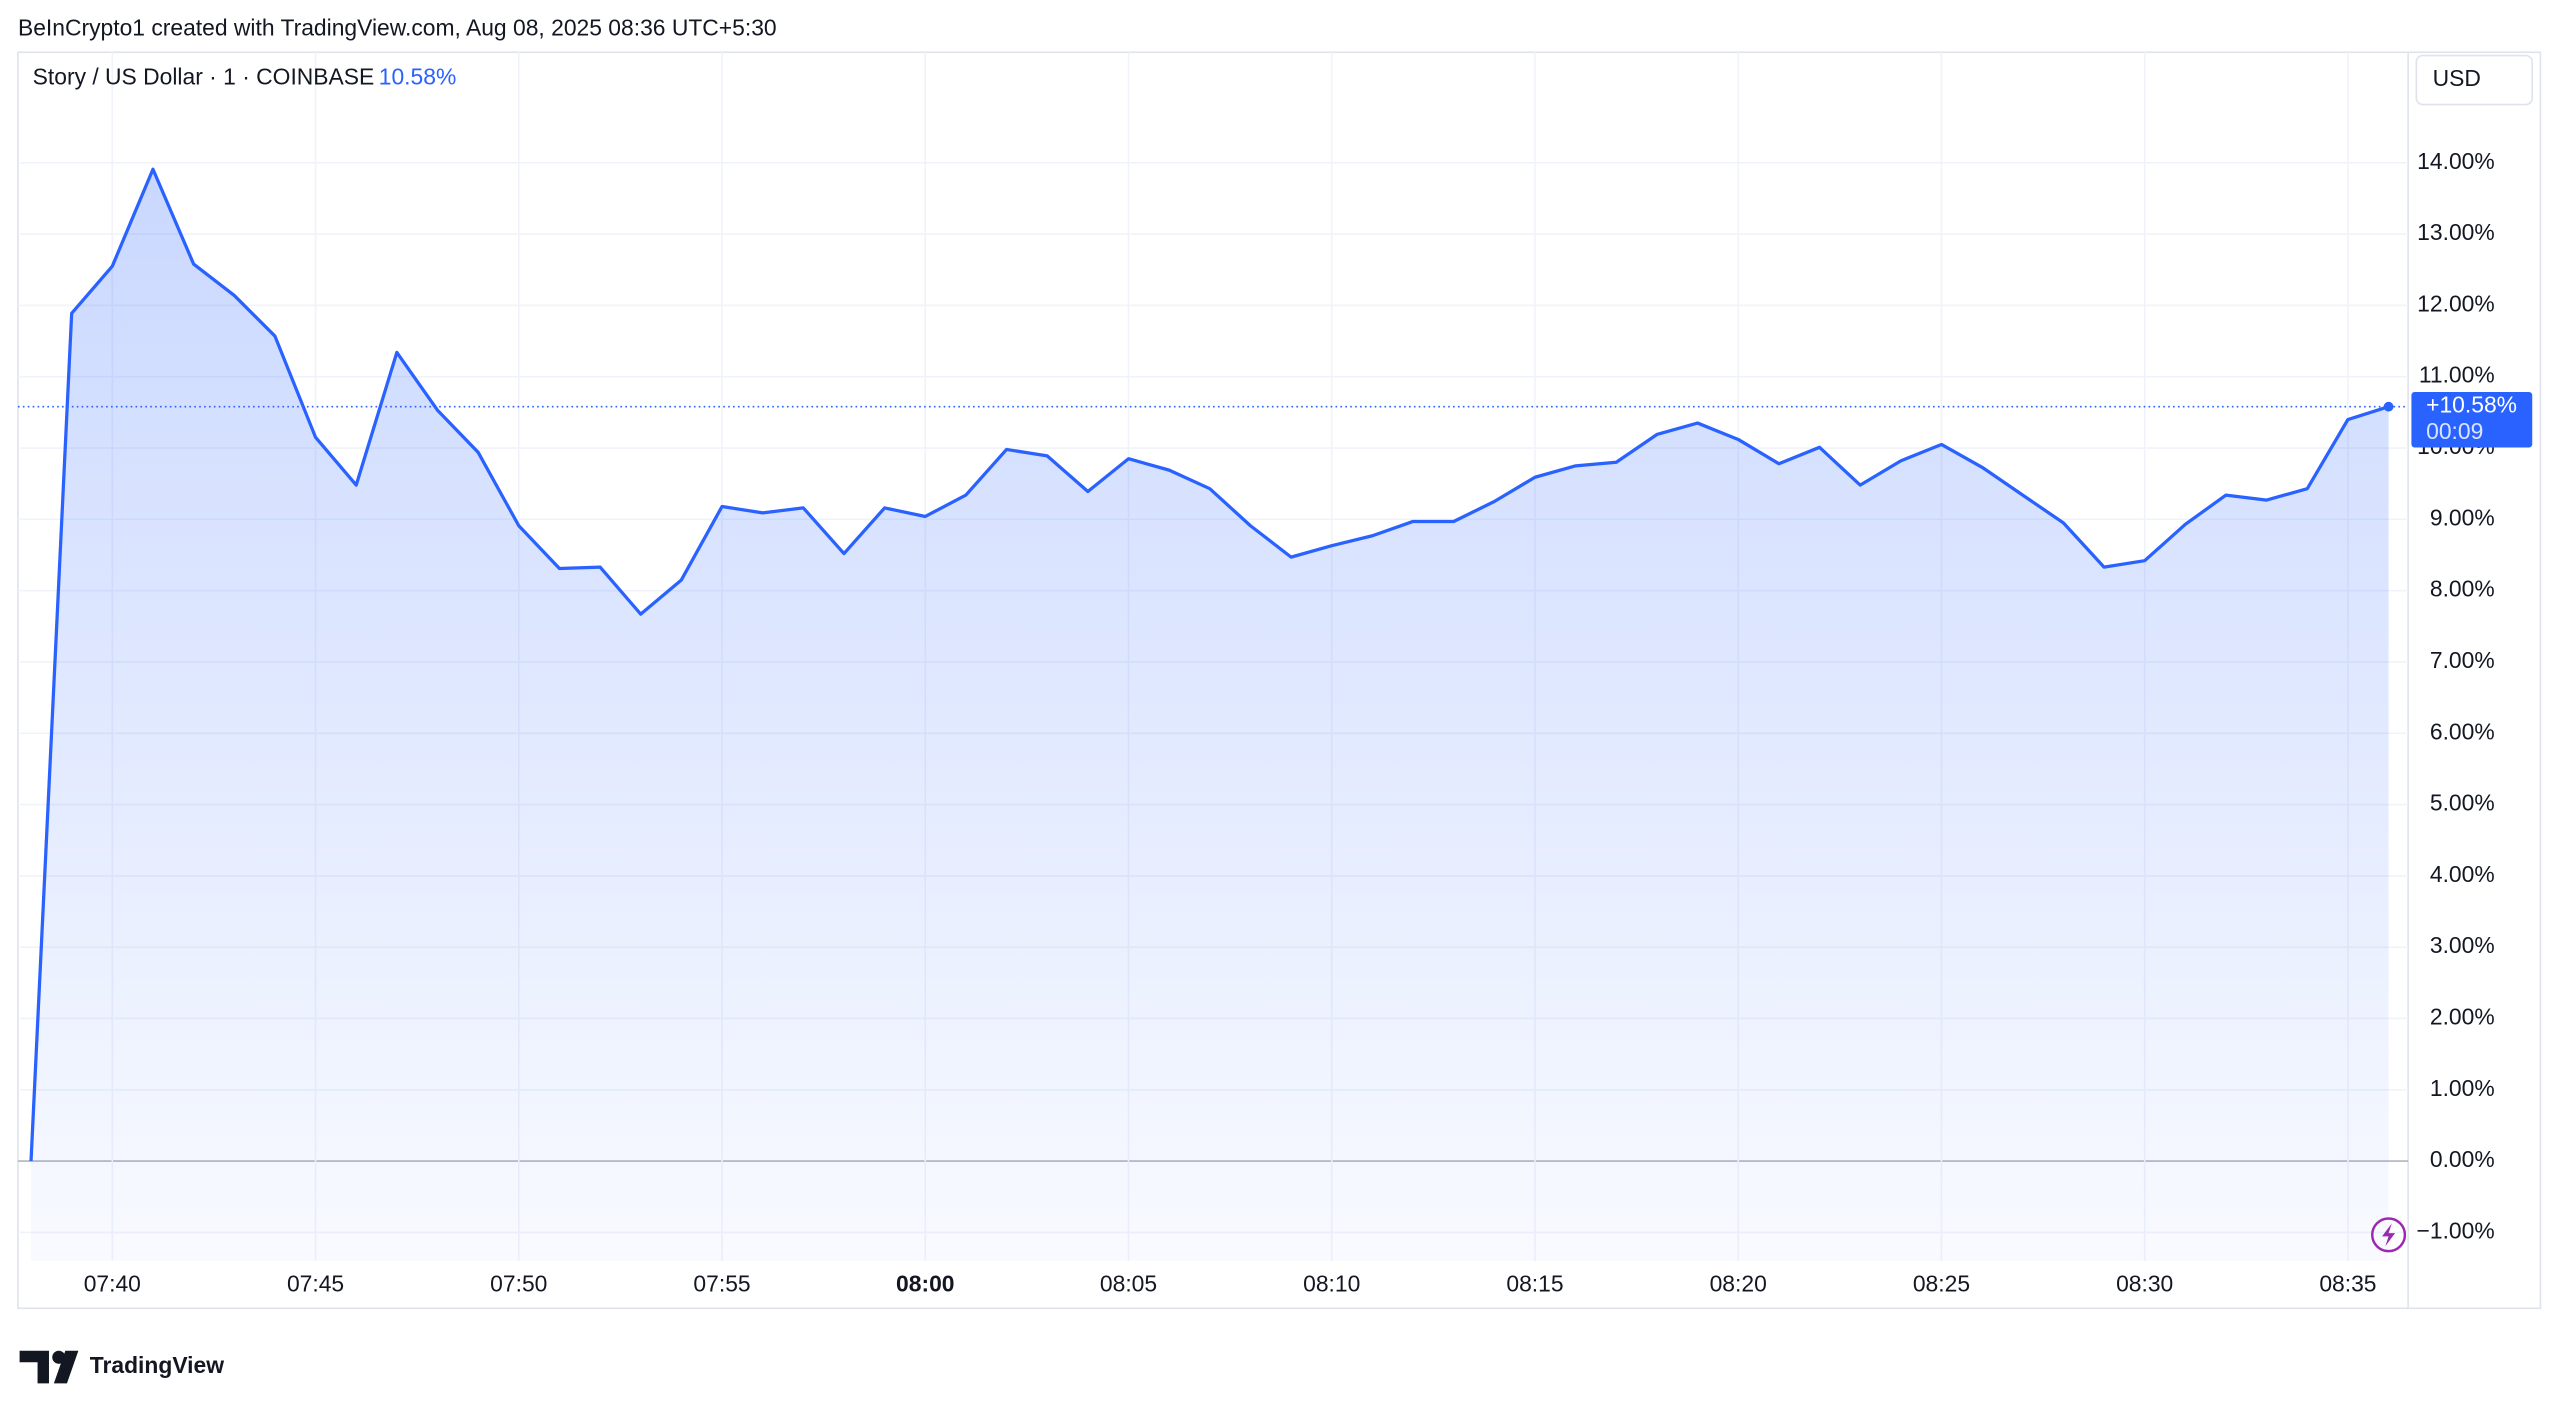 Image resolution: width=2560 pixels, height=1421 pixels. I want to click on y-tick-label: 8.00%, so click(2462, 589).